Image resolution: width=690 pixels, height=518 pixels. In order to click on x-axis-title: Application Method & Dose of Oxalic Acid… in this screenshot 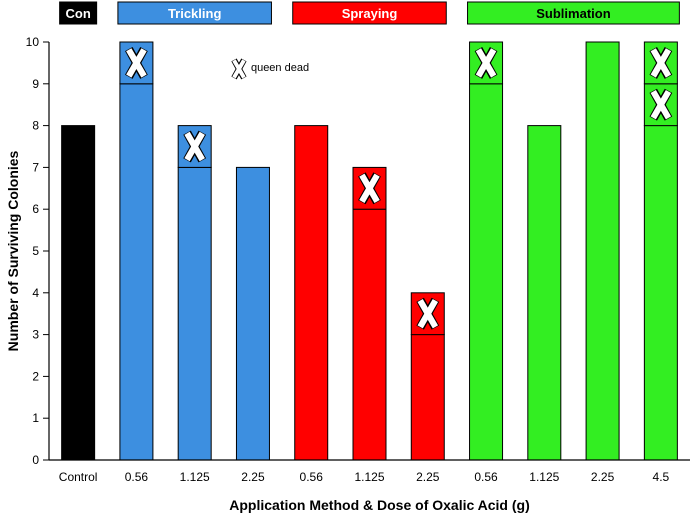, I will do `click(379, 505)`.